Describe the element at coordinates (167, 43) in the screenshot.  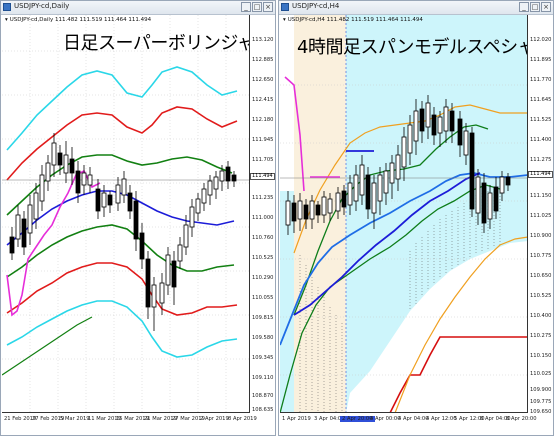
I see `overlay-title: 日足スーパーボリンジャー` at that location.